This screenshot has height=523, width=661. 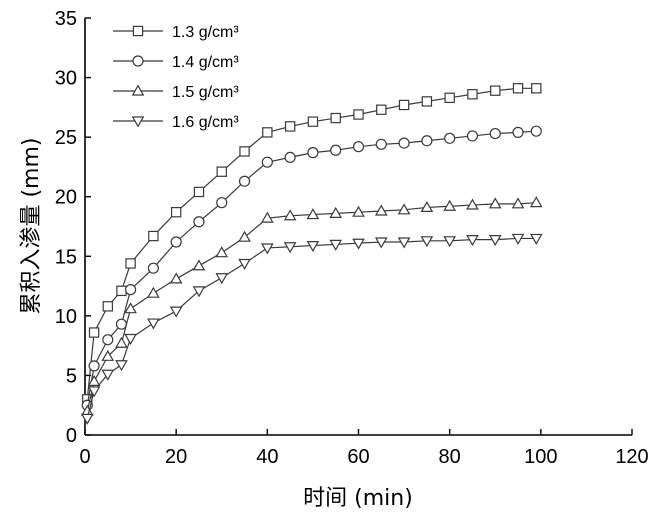 What do you see at coordinates (31, 225) in the screenshot?
I see `y-axis-title: 累积入渗量 (mm)` at bounding box center [31, 225].